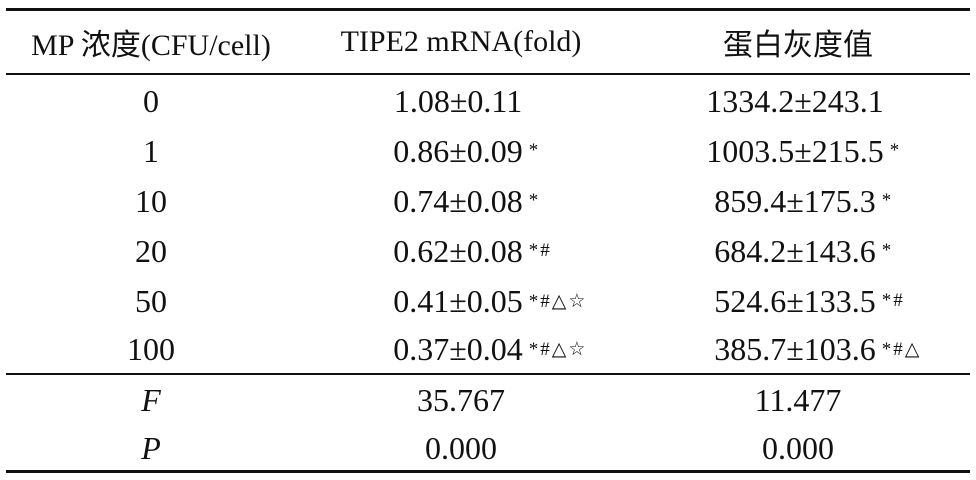 This screenshot has height=480, width=976. I want to click on dose-cell: 20, so click(151, 250).